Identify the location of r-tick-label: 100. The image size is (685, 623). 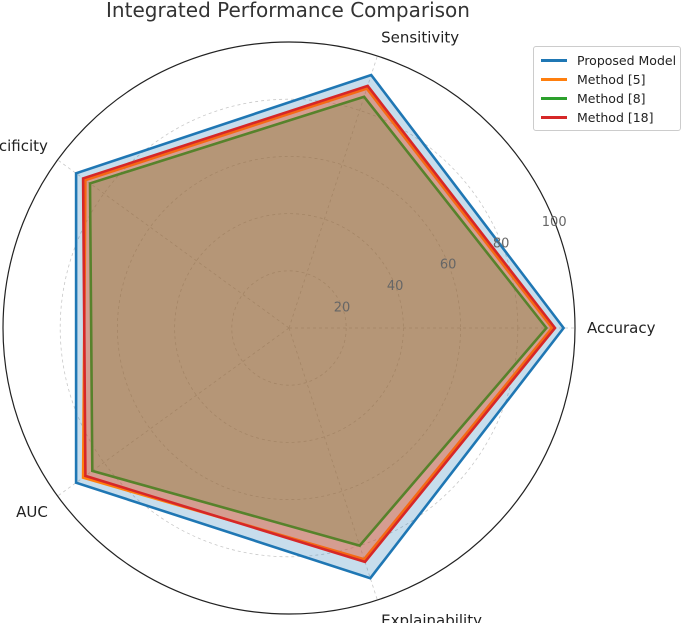
(554, 222).